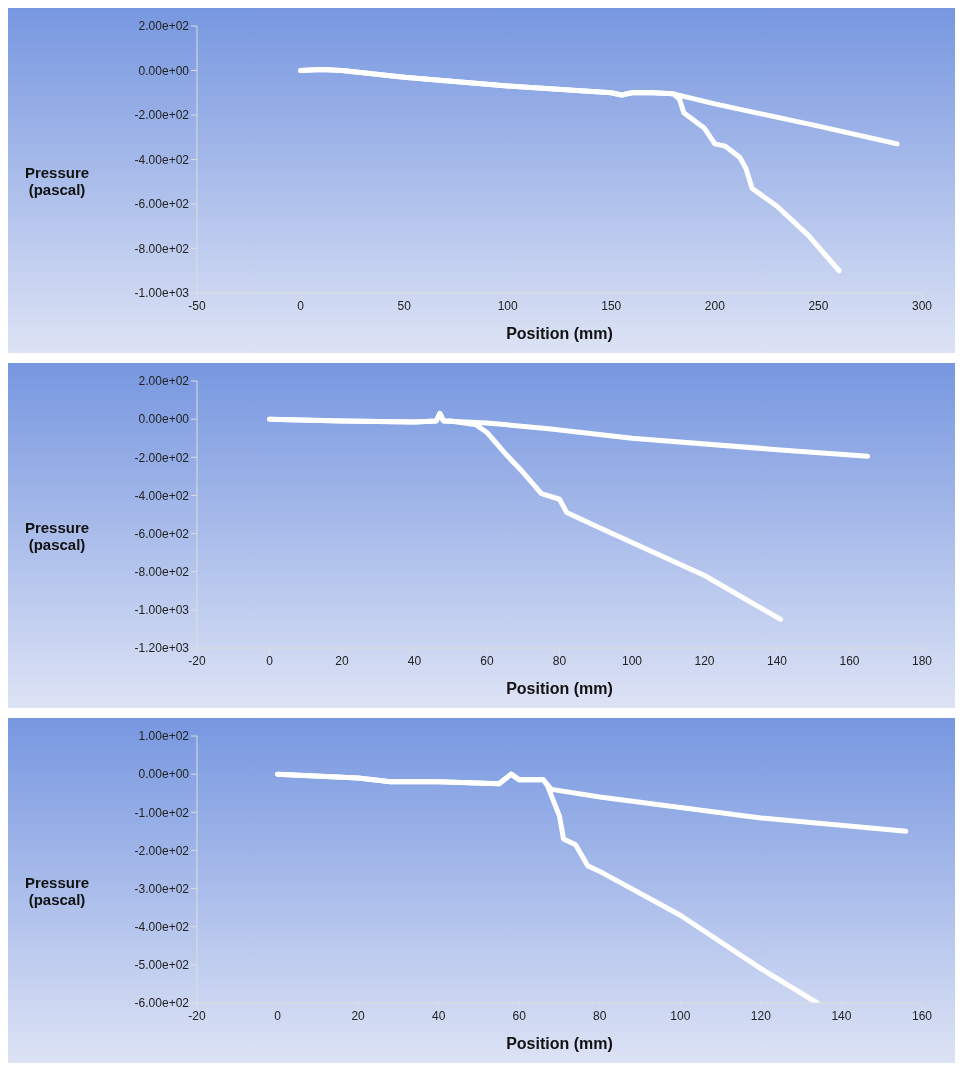 The width and height of the screenshot is (963, 1068). I want to click on x-tick-label: 250, so click(818, 305).